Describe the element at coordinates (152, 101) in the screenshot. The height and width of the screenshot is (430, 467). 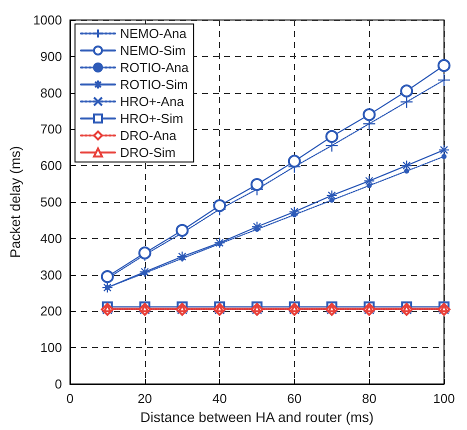
I see `legend-label: HRO+-Ana` at that location.